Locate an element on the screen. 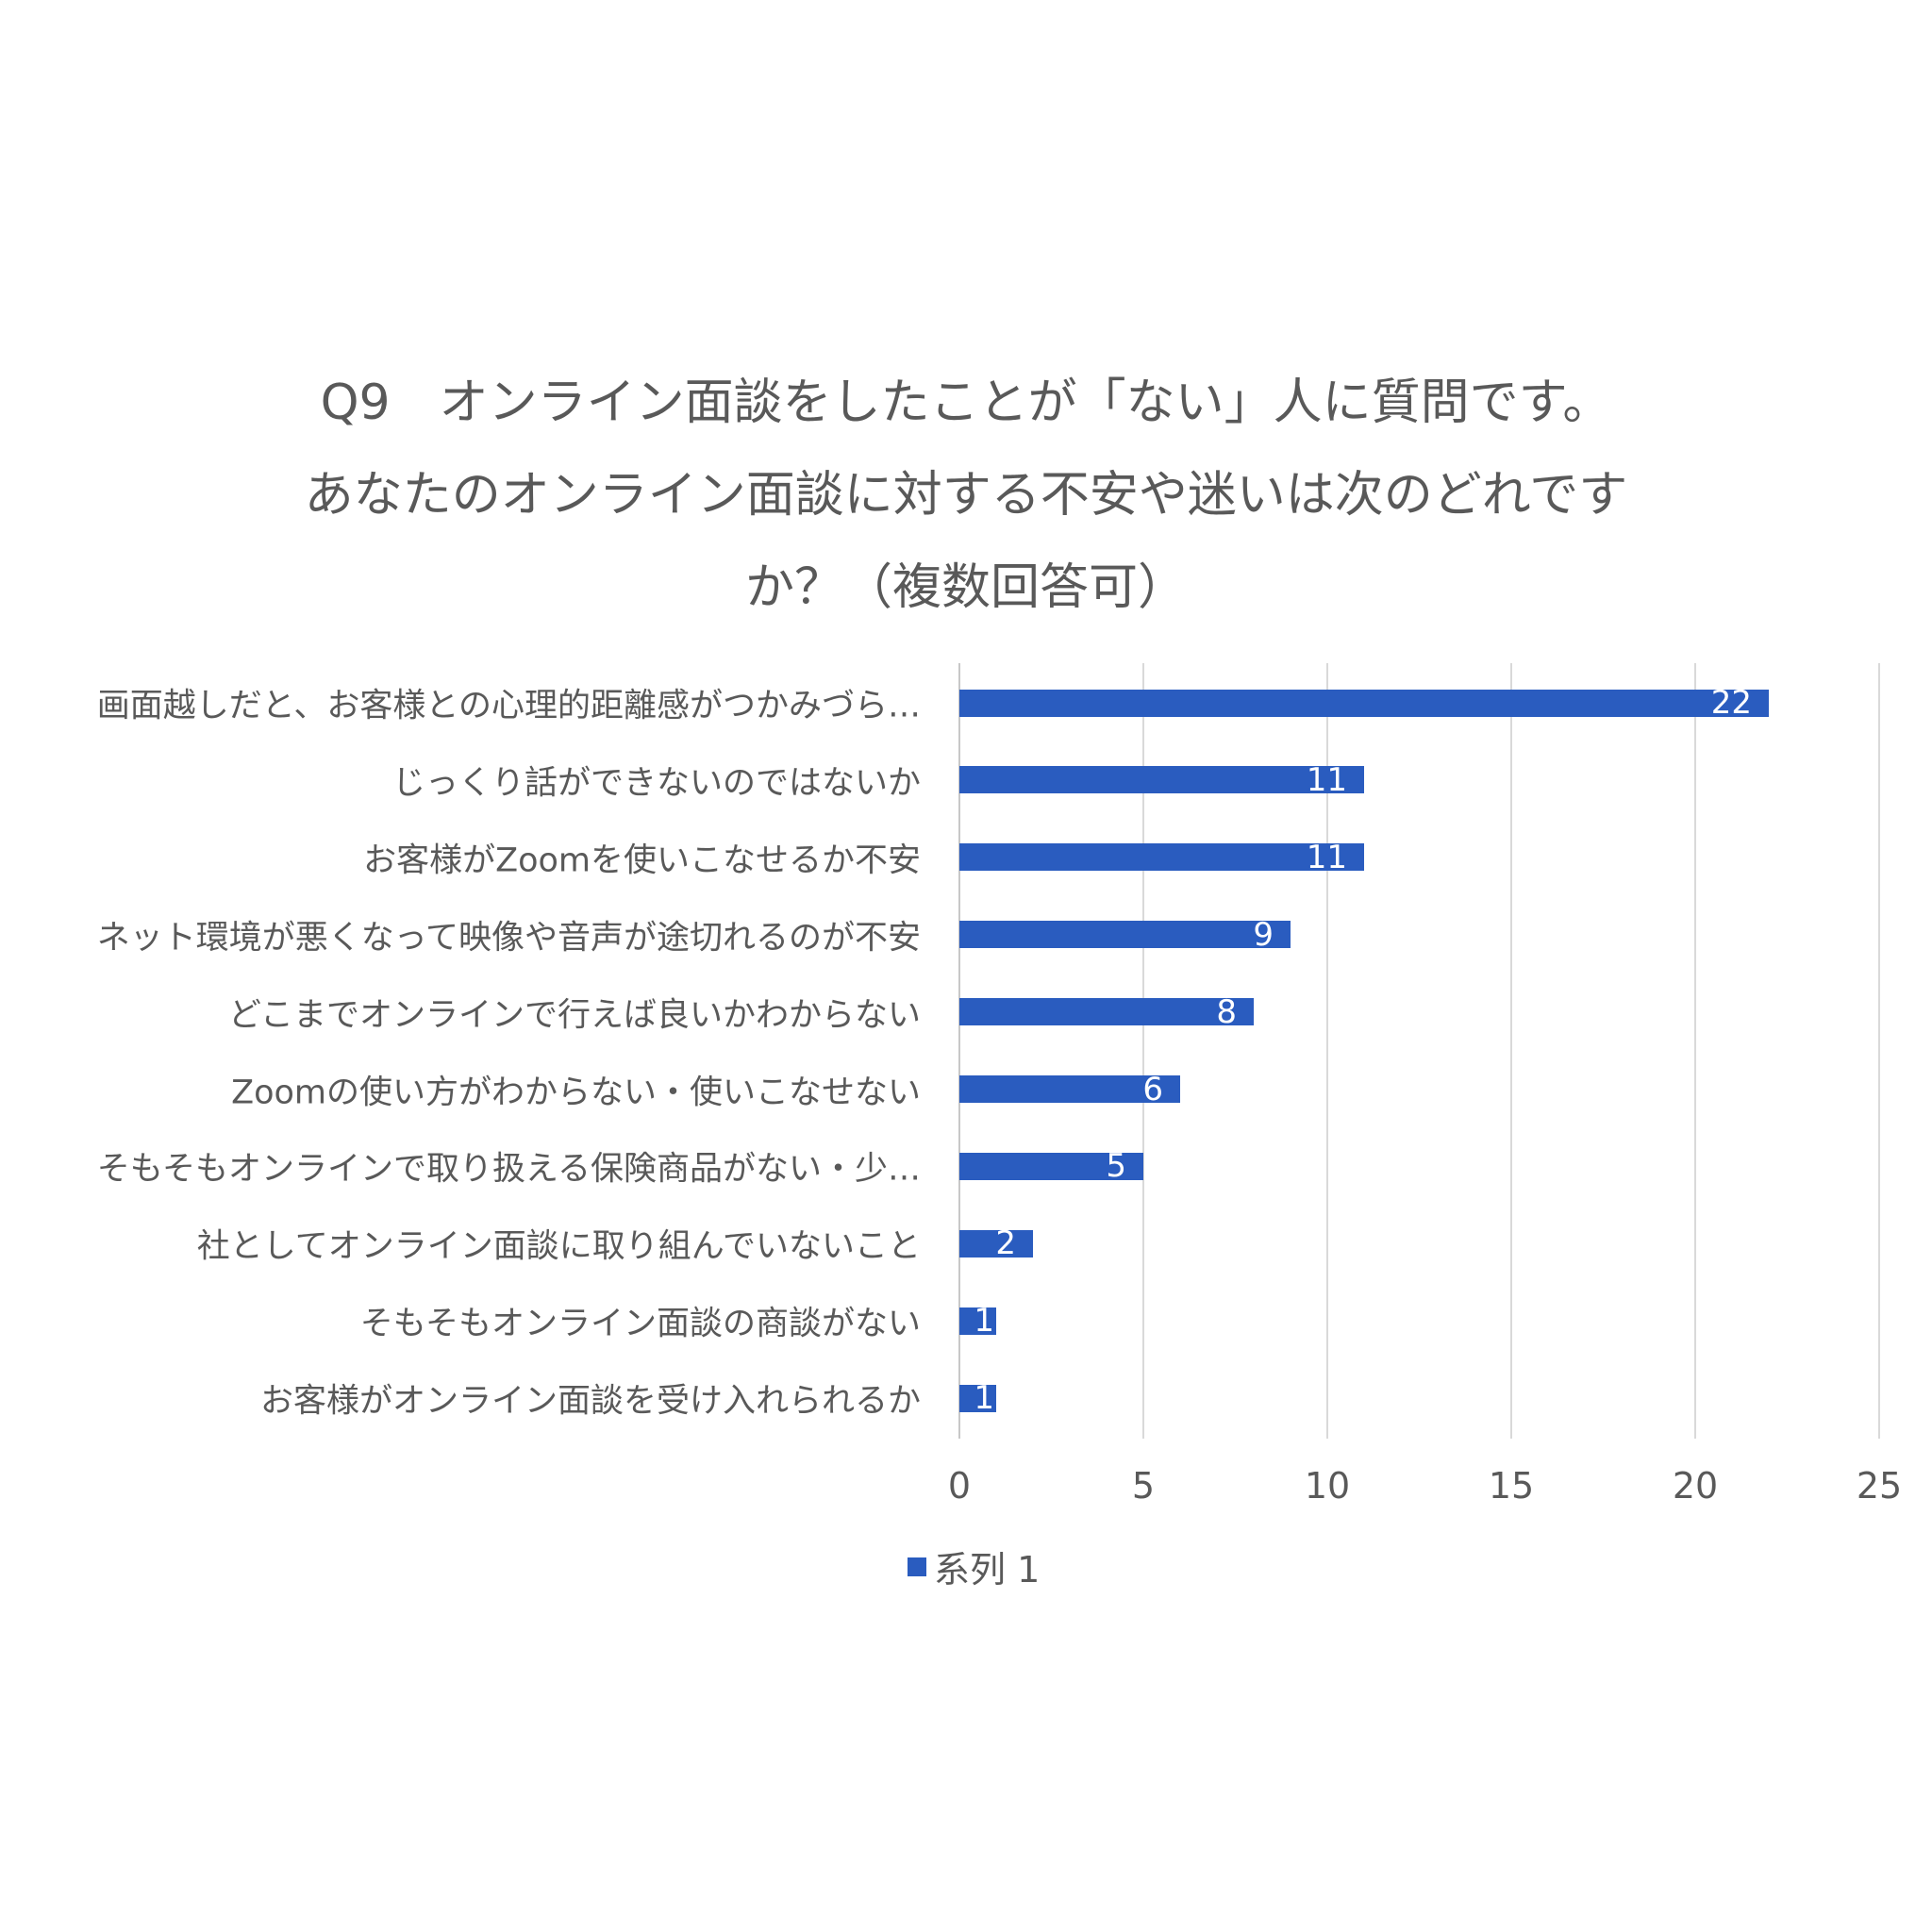 The image size is (1932, 1932). data-label: 22 is located at coordinates (1731, 703).